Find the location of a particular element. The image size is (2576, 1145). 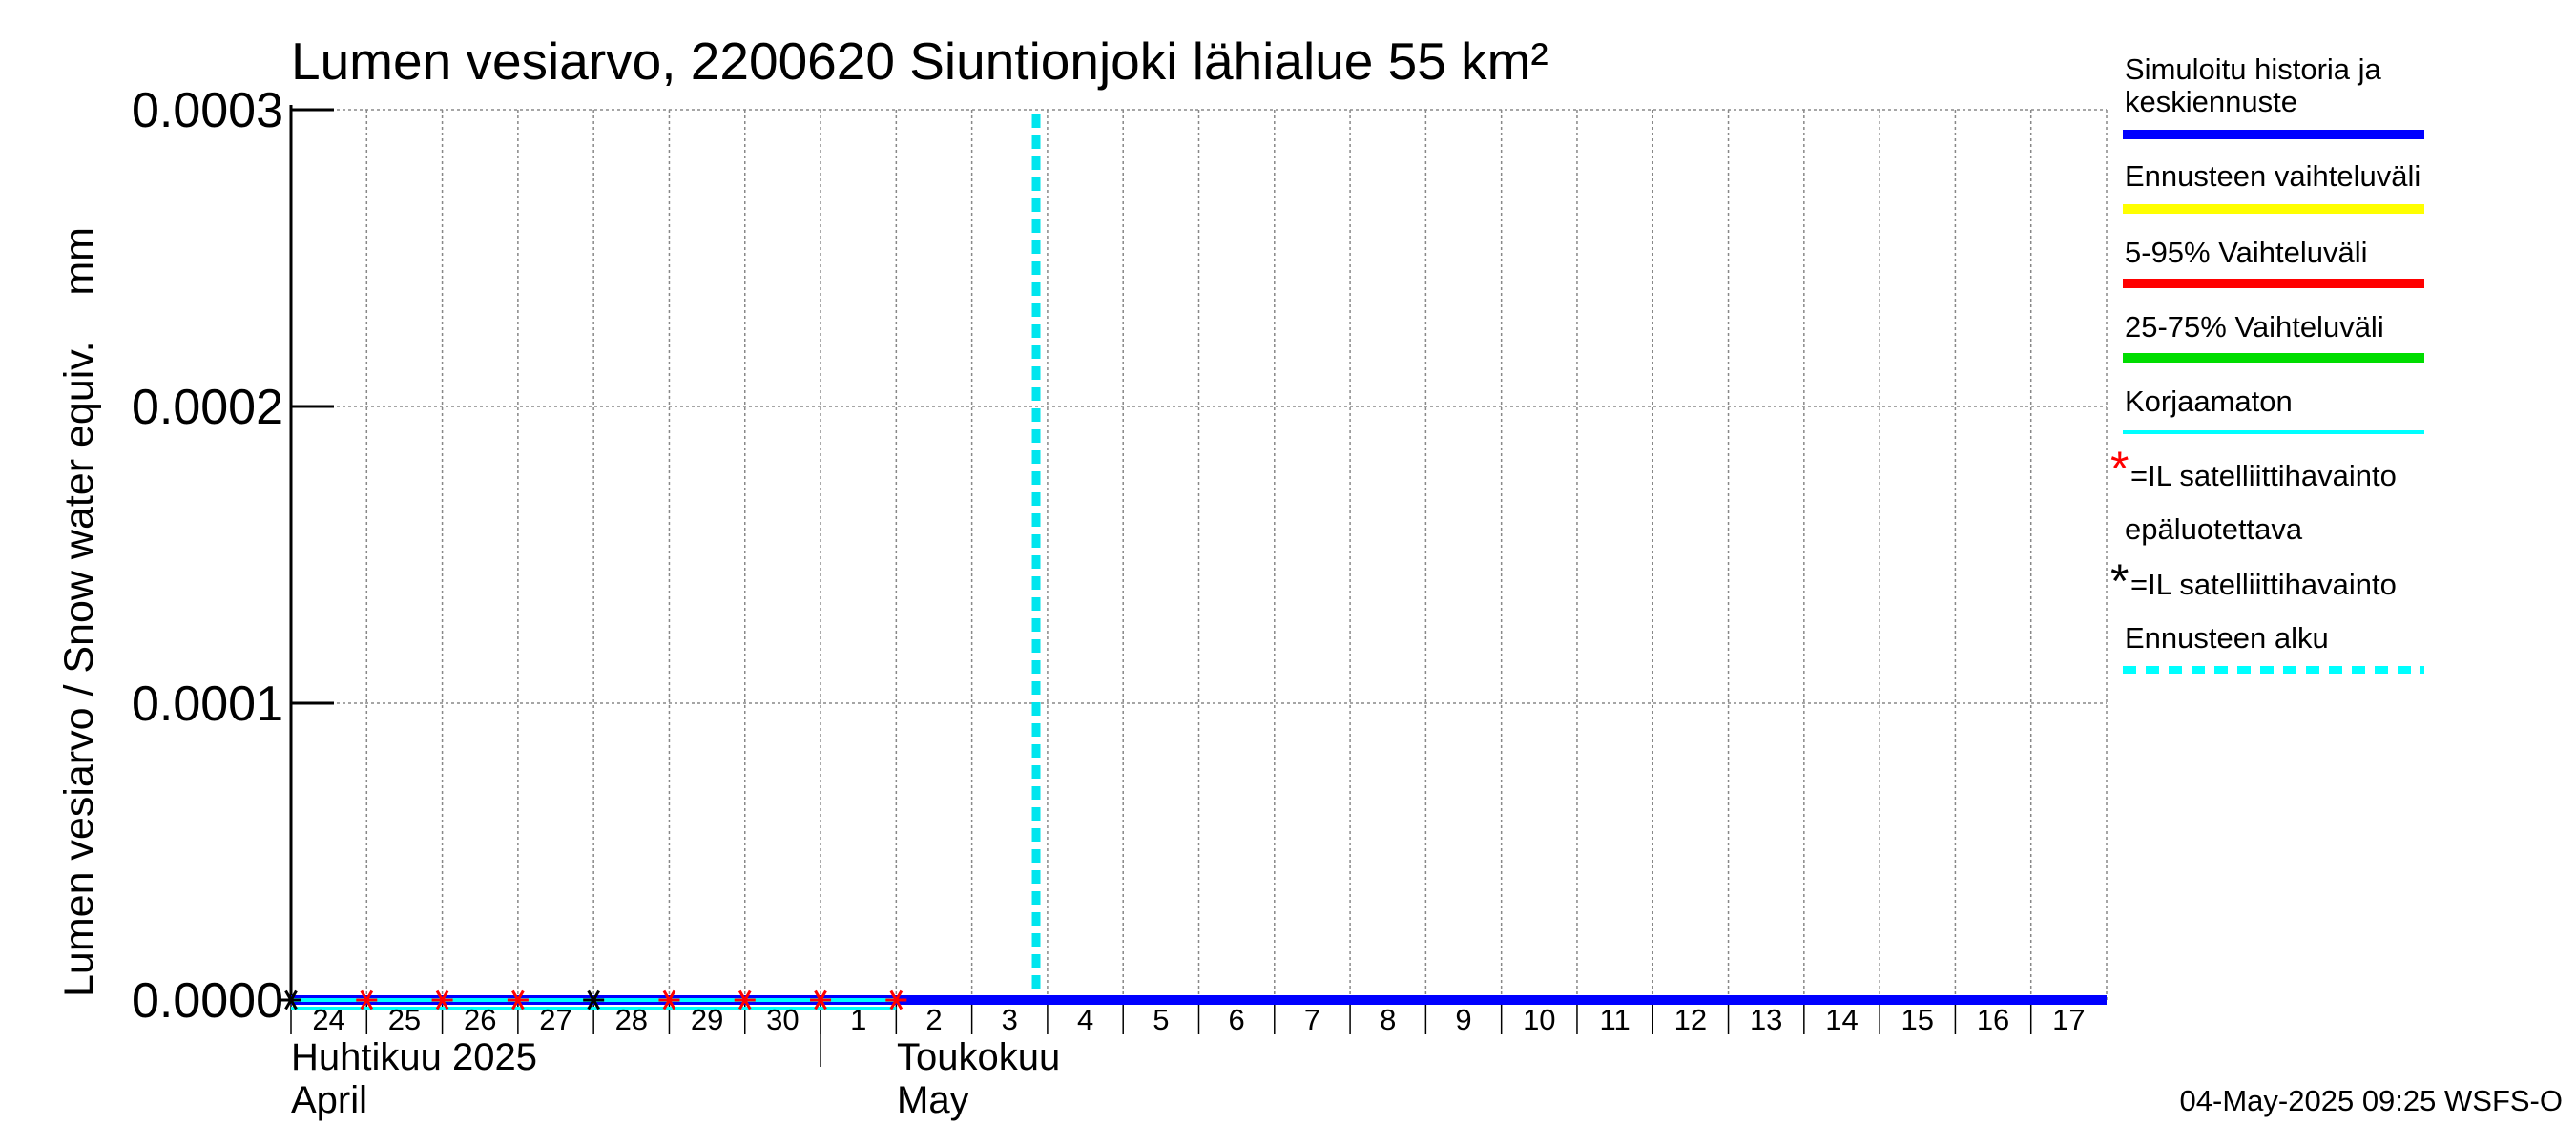

x-tick-label: 14 is located at coordinates (1841, 1019).